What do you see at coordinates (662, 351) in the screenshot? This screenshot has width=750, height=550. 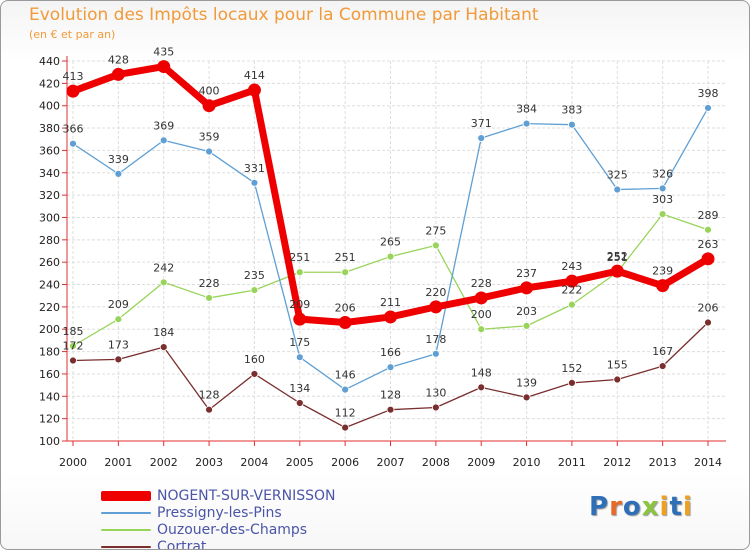 I see `data-label: 167` at bounding box center [662, 351].